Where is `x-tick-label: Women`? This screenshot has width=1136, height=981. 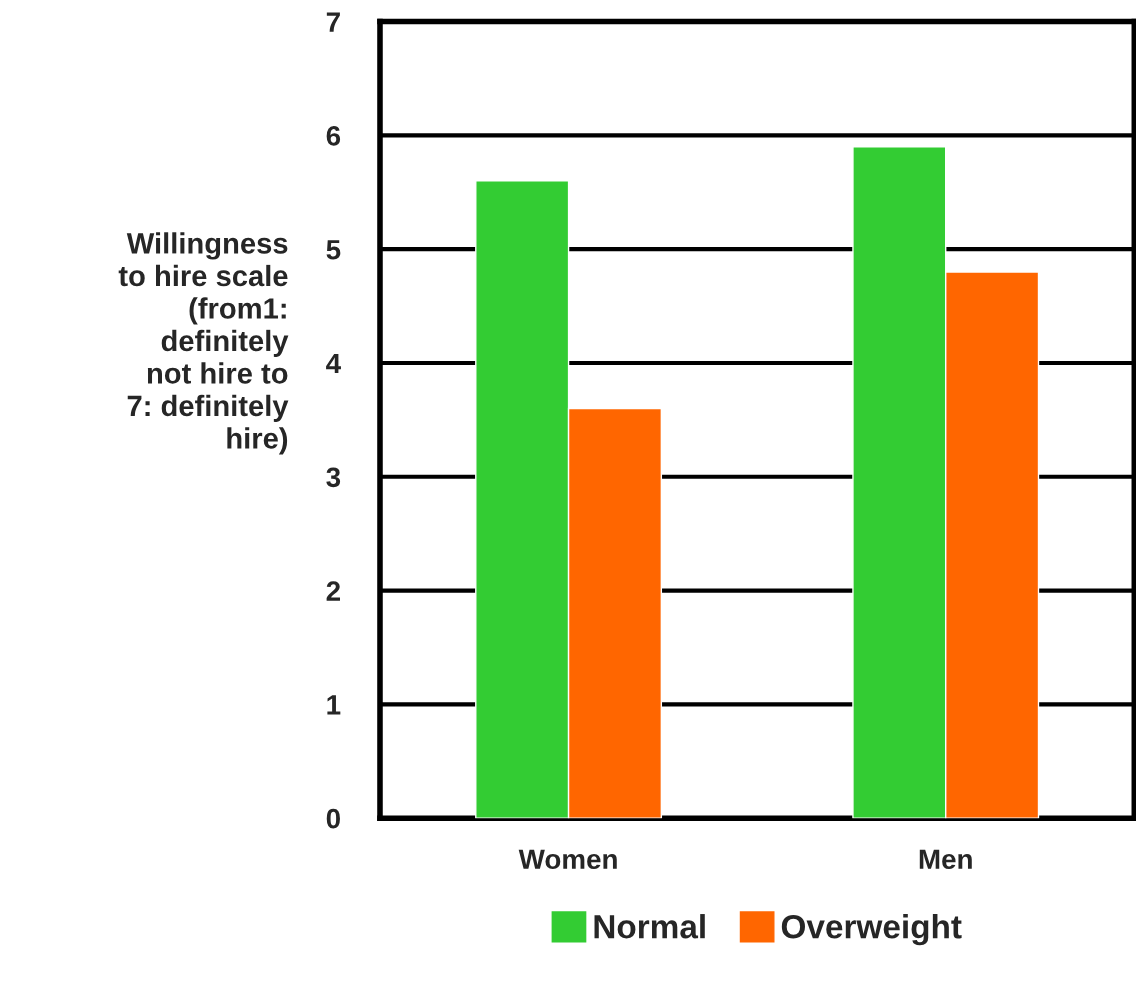
x-tick-label: Women is located at coordinates (567, 859).